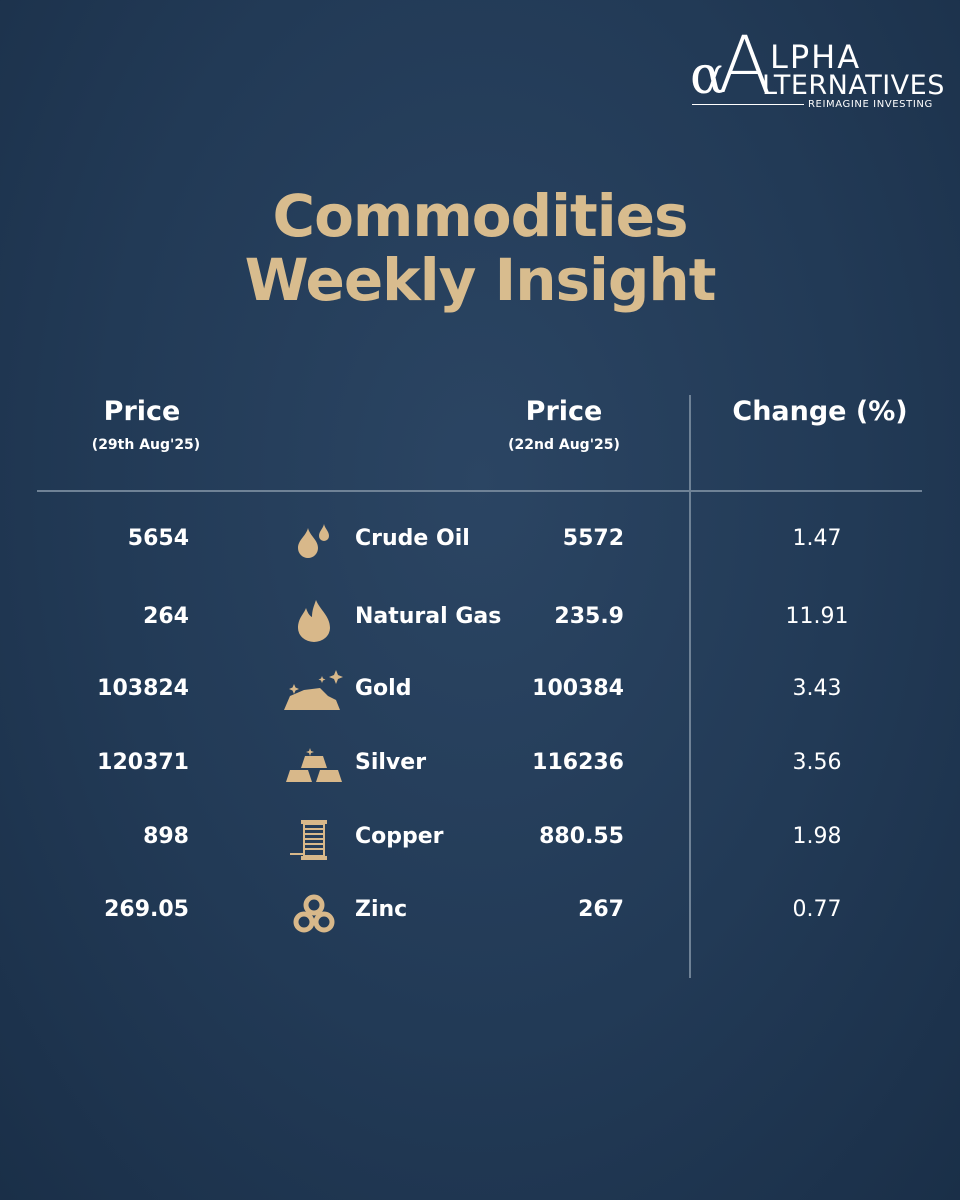  I want to click on cell-price-previous: 880.55, so click(581, 836).